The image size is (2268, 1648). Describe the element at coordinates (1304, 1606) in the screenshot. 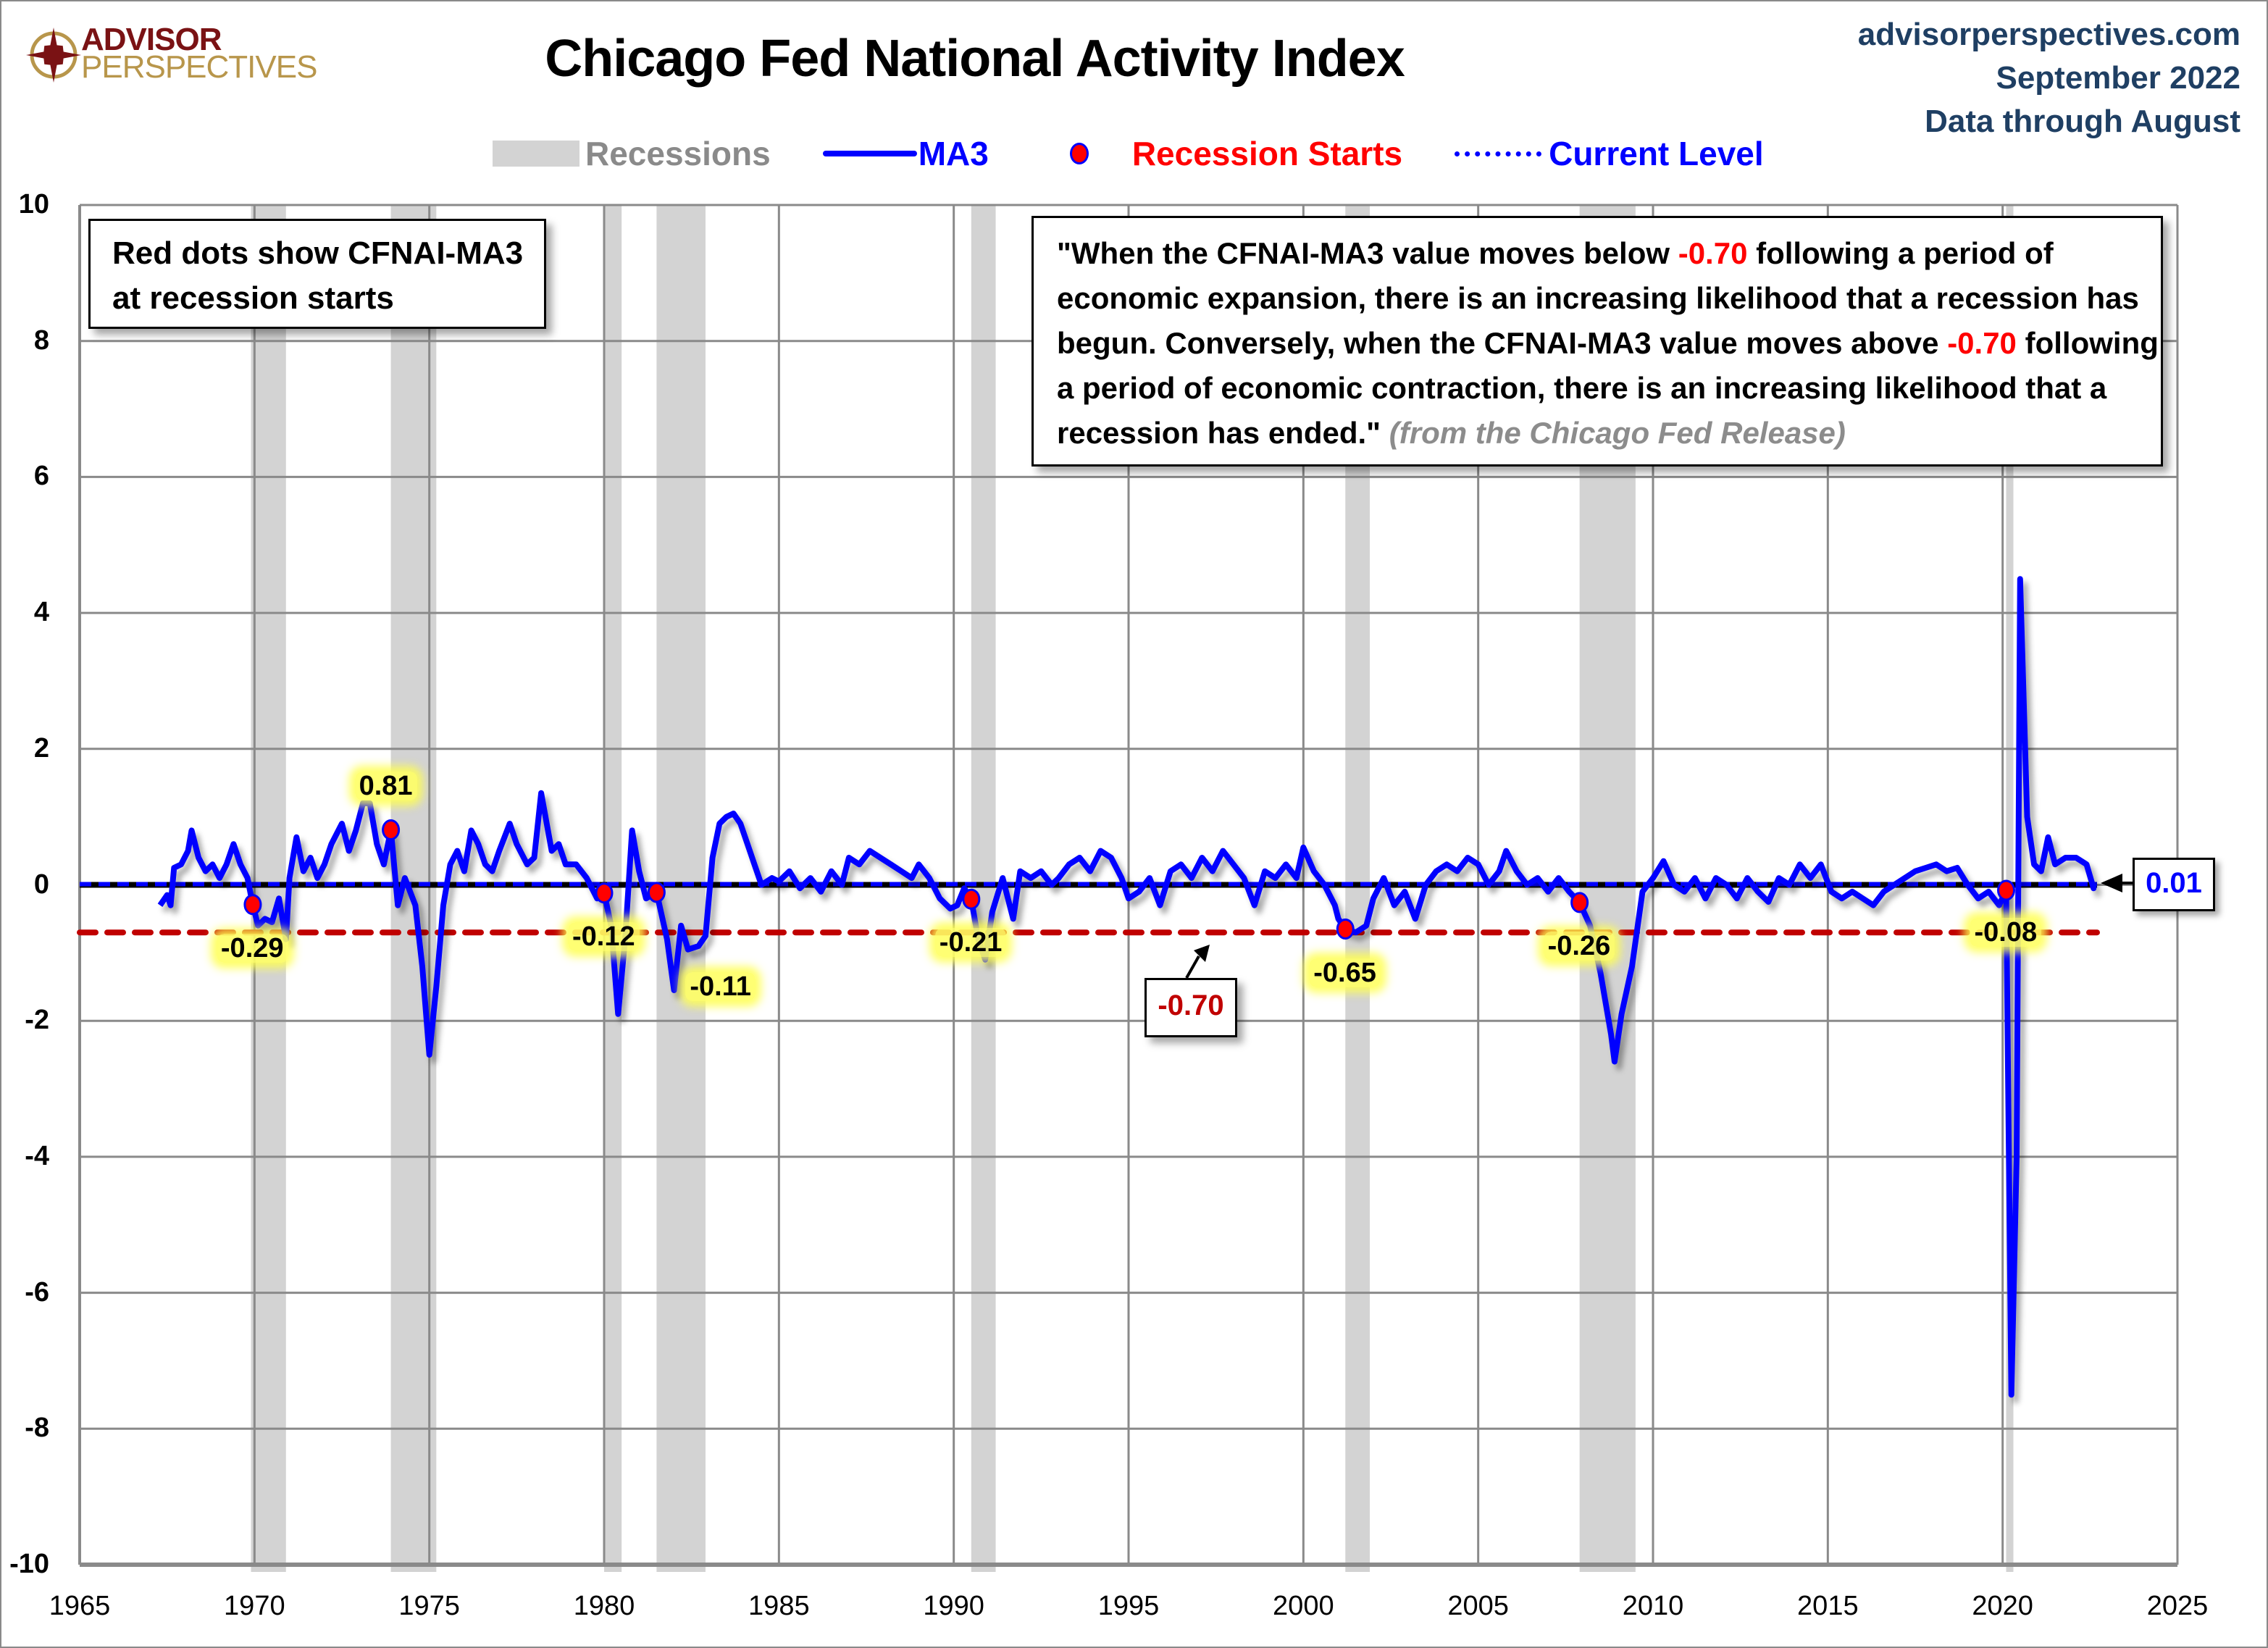

I see `x-tick-label: 2000` at that location.